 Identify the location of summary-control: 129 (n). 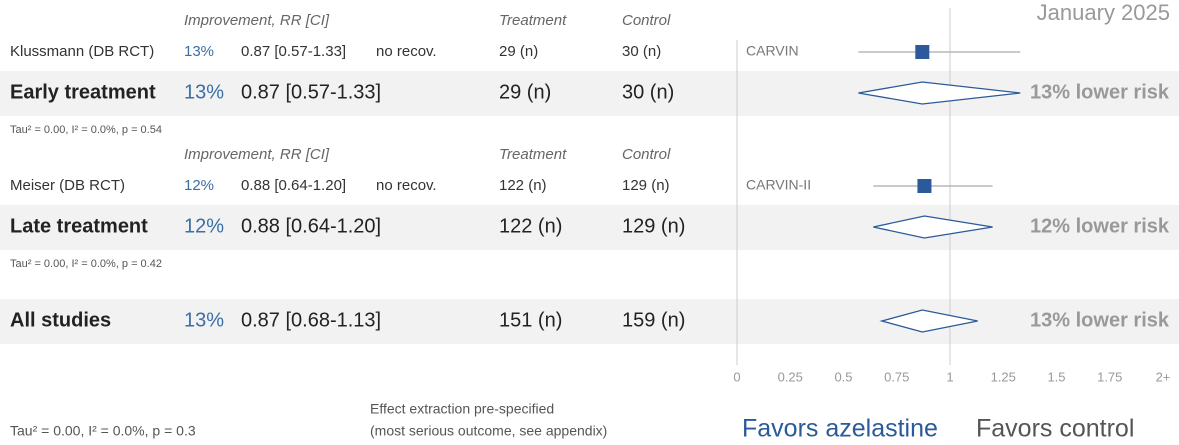
(653, 226).